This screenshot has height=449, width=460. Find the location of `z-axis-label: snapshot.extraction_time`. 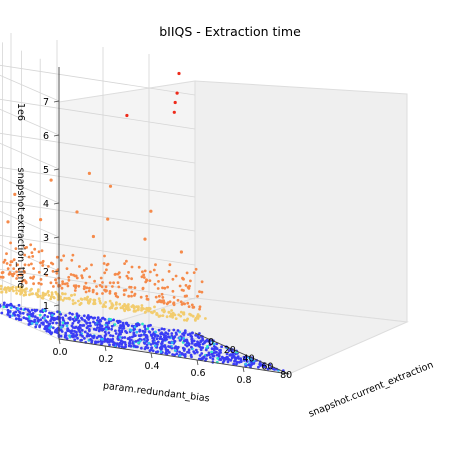

z-axis-label: snapshot.extraction_time is located at coordinates (20, 228).